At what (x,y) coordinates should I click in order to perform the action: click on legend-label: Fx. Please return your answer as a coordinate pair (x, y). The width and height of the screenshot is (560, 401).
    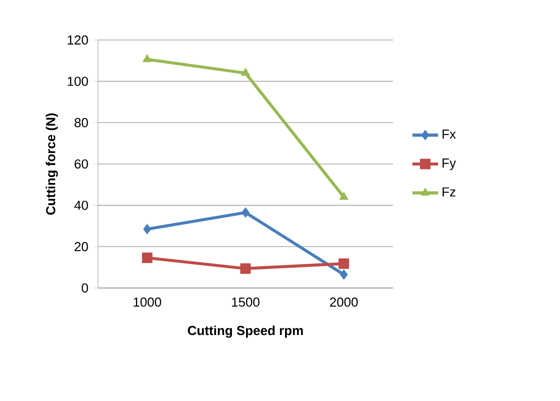
    Looking at the image, I should click on (449, 134).